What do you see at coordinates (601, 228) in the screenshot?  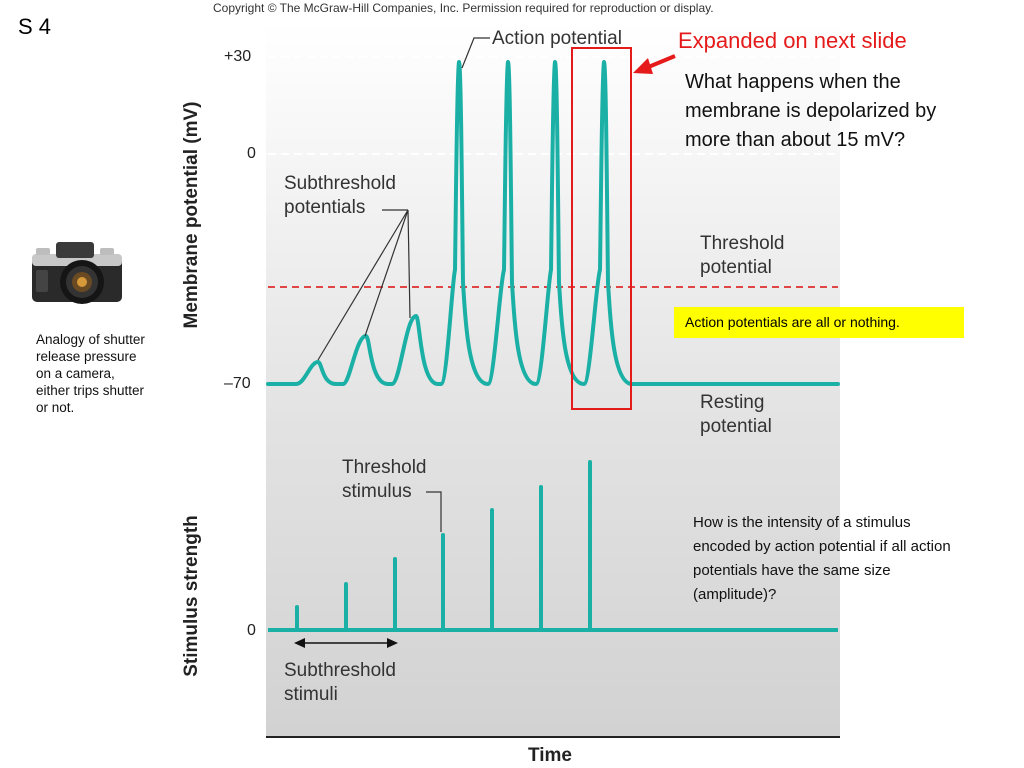 I see `highlight-box` at bounding box center [601, 228].